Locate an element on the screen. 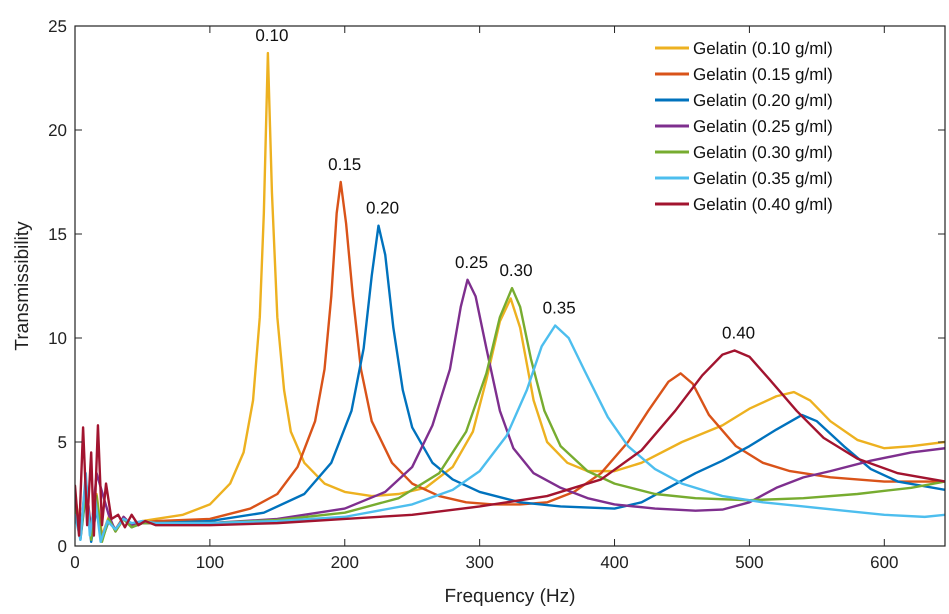  y-axis-title: Transmissibility is located at coordinates (22, 285).